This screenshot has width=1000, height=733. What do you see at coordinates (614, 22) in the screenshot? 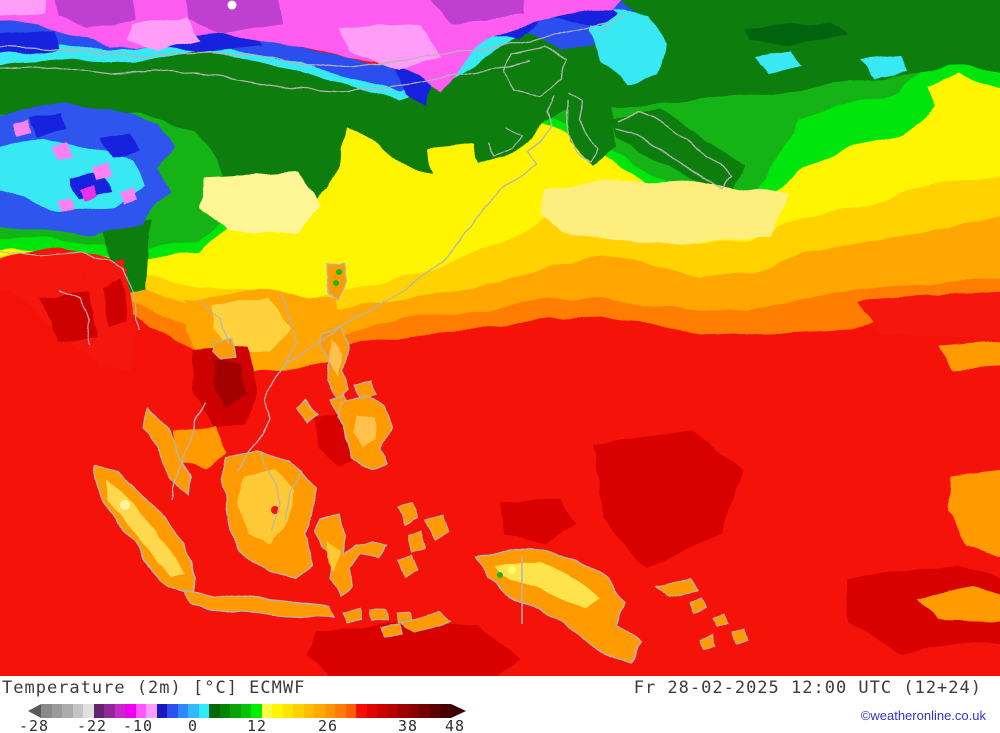
I see `island-kuril-dashes` at bounding box center [614, 22].